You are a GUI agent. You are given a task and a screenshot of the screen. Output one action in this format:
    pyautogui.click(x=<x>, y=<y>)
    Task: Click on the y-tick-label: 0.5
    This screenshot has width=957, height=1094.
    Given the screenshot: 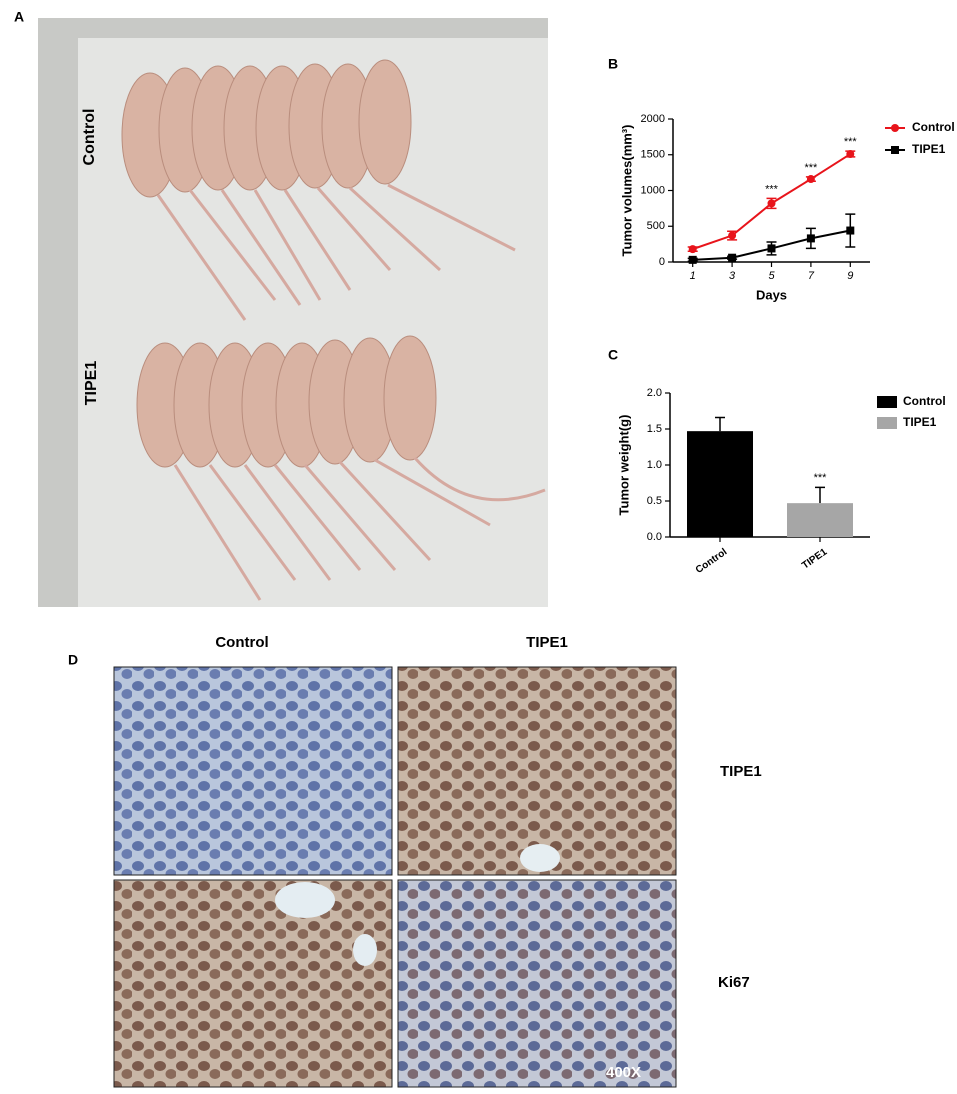 What is the action you would take?
    pyautogui.click(x=654, y=501)
    